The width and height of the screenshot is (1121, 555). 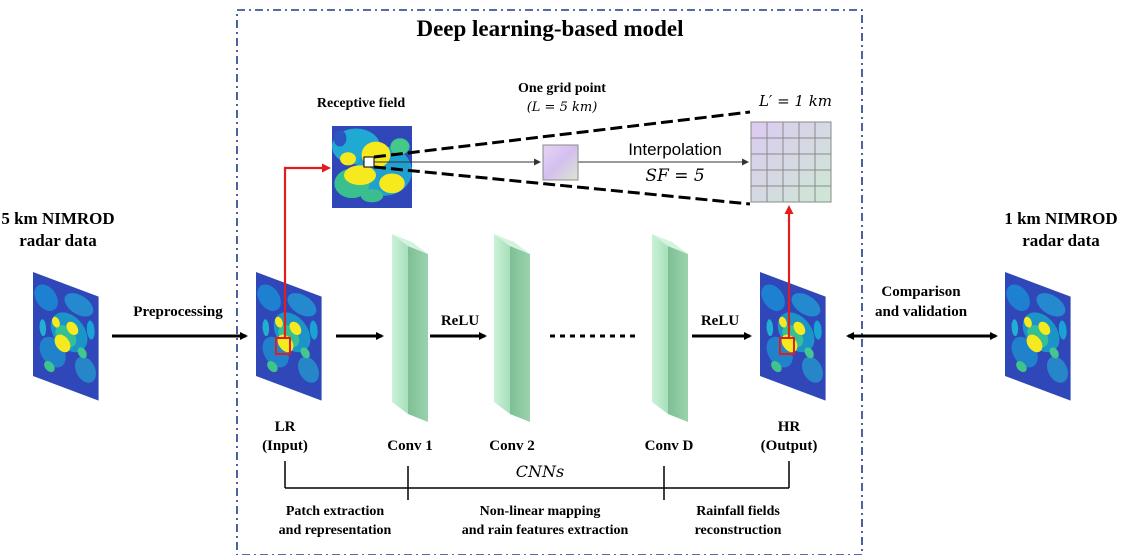 What do you see at coordinates (562, 88) in the screenshot?
I see `grid-point-label-line1: One grid point` at bounding box center [562, 88].